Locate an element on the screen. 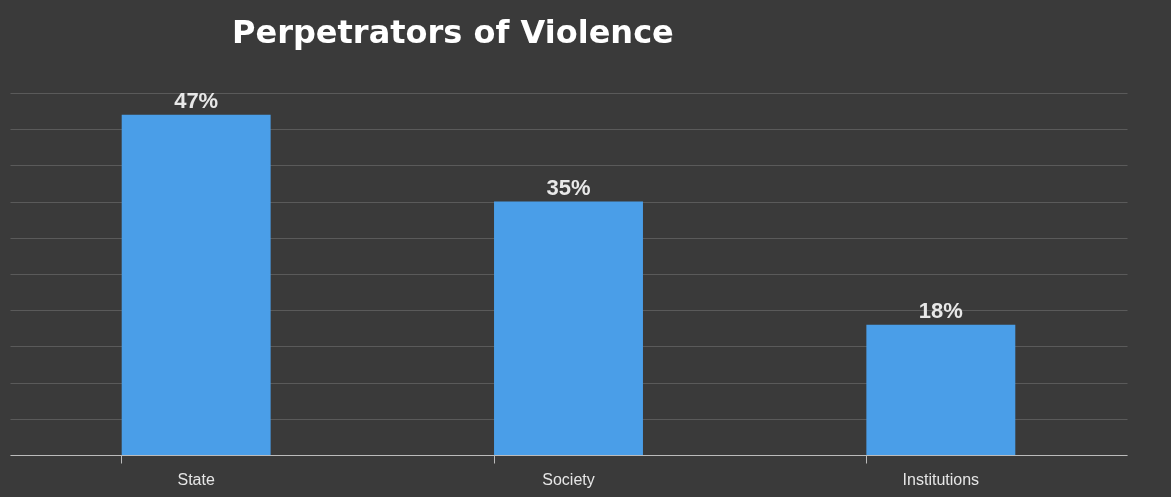  data-label: 35% is located at coordinates (568, 187).